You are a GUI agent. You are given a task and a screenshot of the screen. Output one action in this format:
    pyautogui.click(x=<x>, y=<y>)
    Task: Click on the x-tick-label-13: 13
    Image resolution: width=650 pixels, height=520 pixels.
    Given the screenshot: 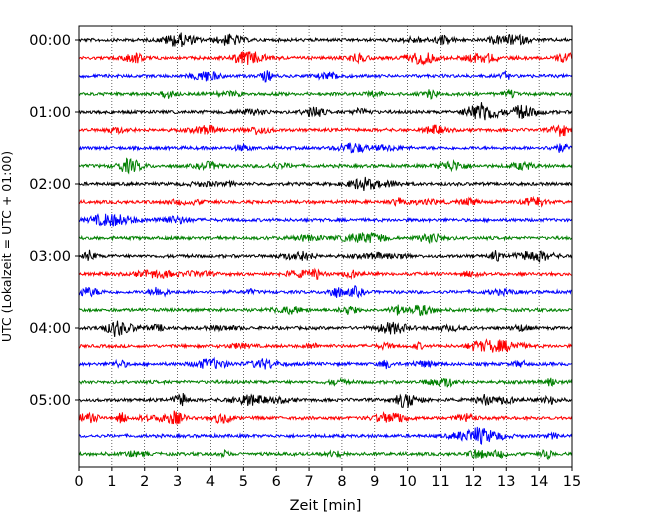 What is the action you would take?
    pyautogui.click(x=506, y=482)
    